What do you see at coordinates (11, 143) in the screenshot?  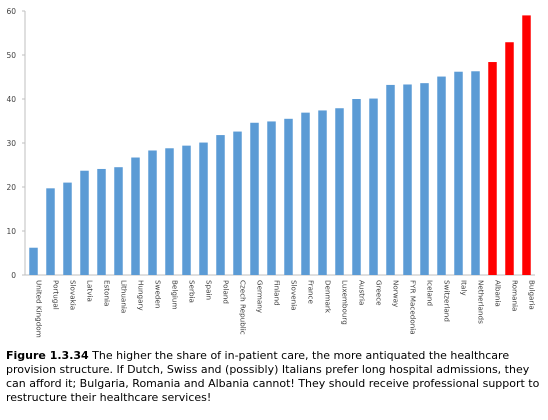 I see `y-tick-label: 30` at bounding box center [11, 143].